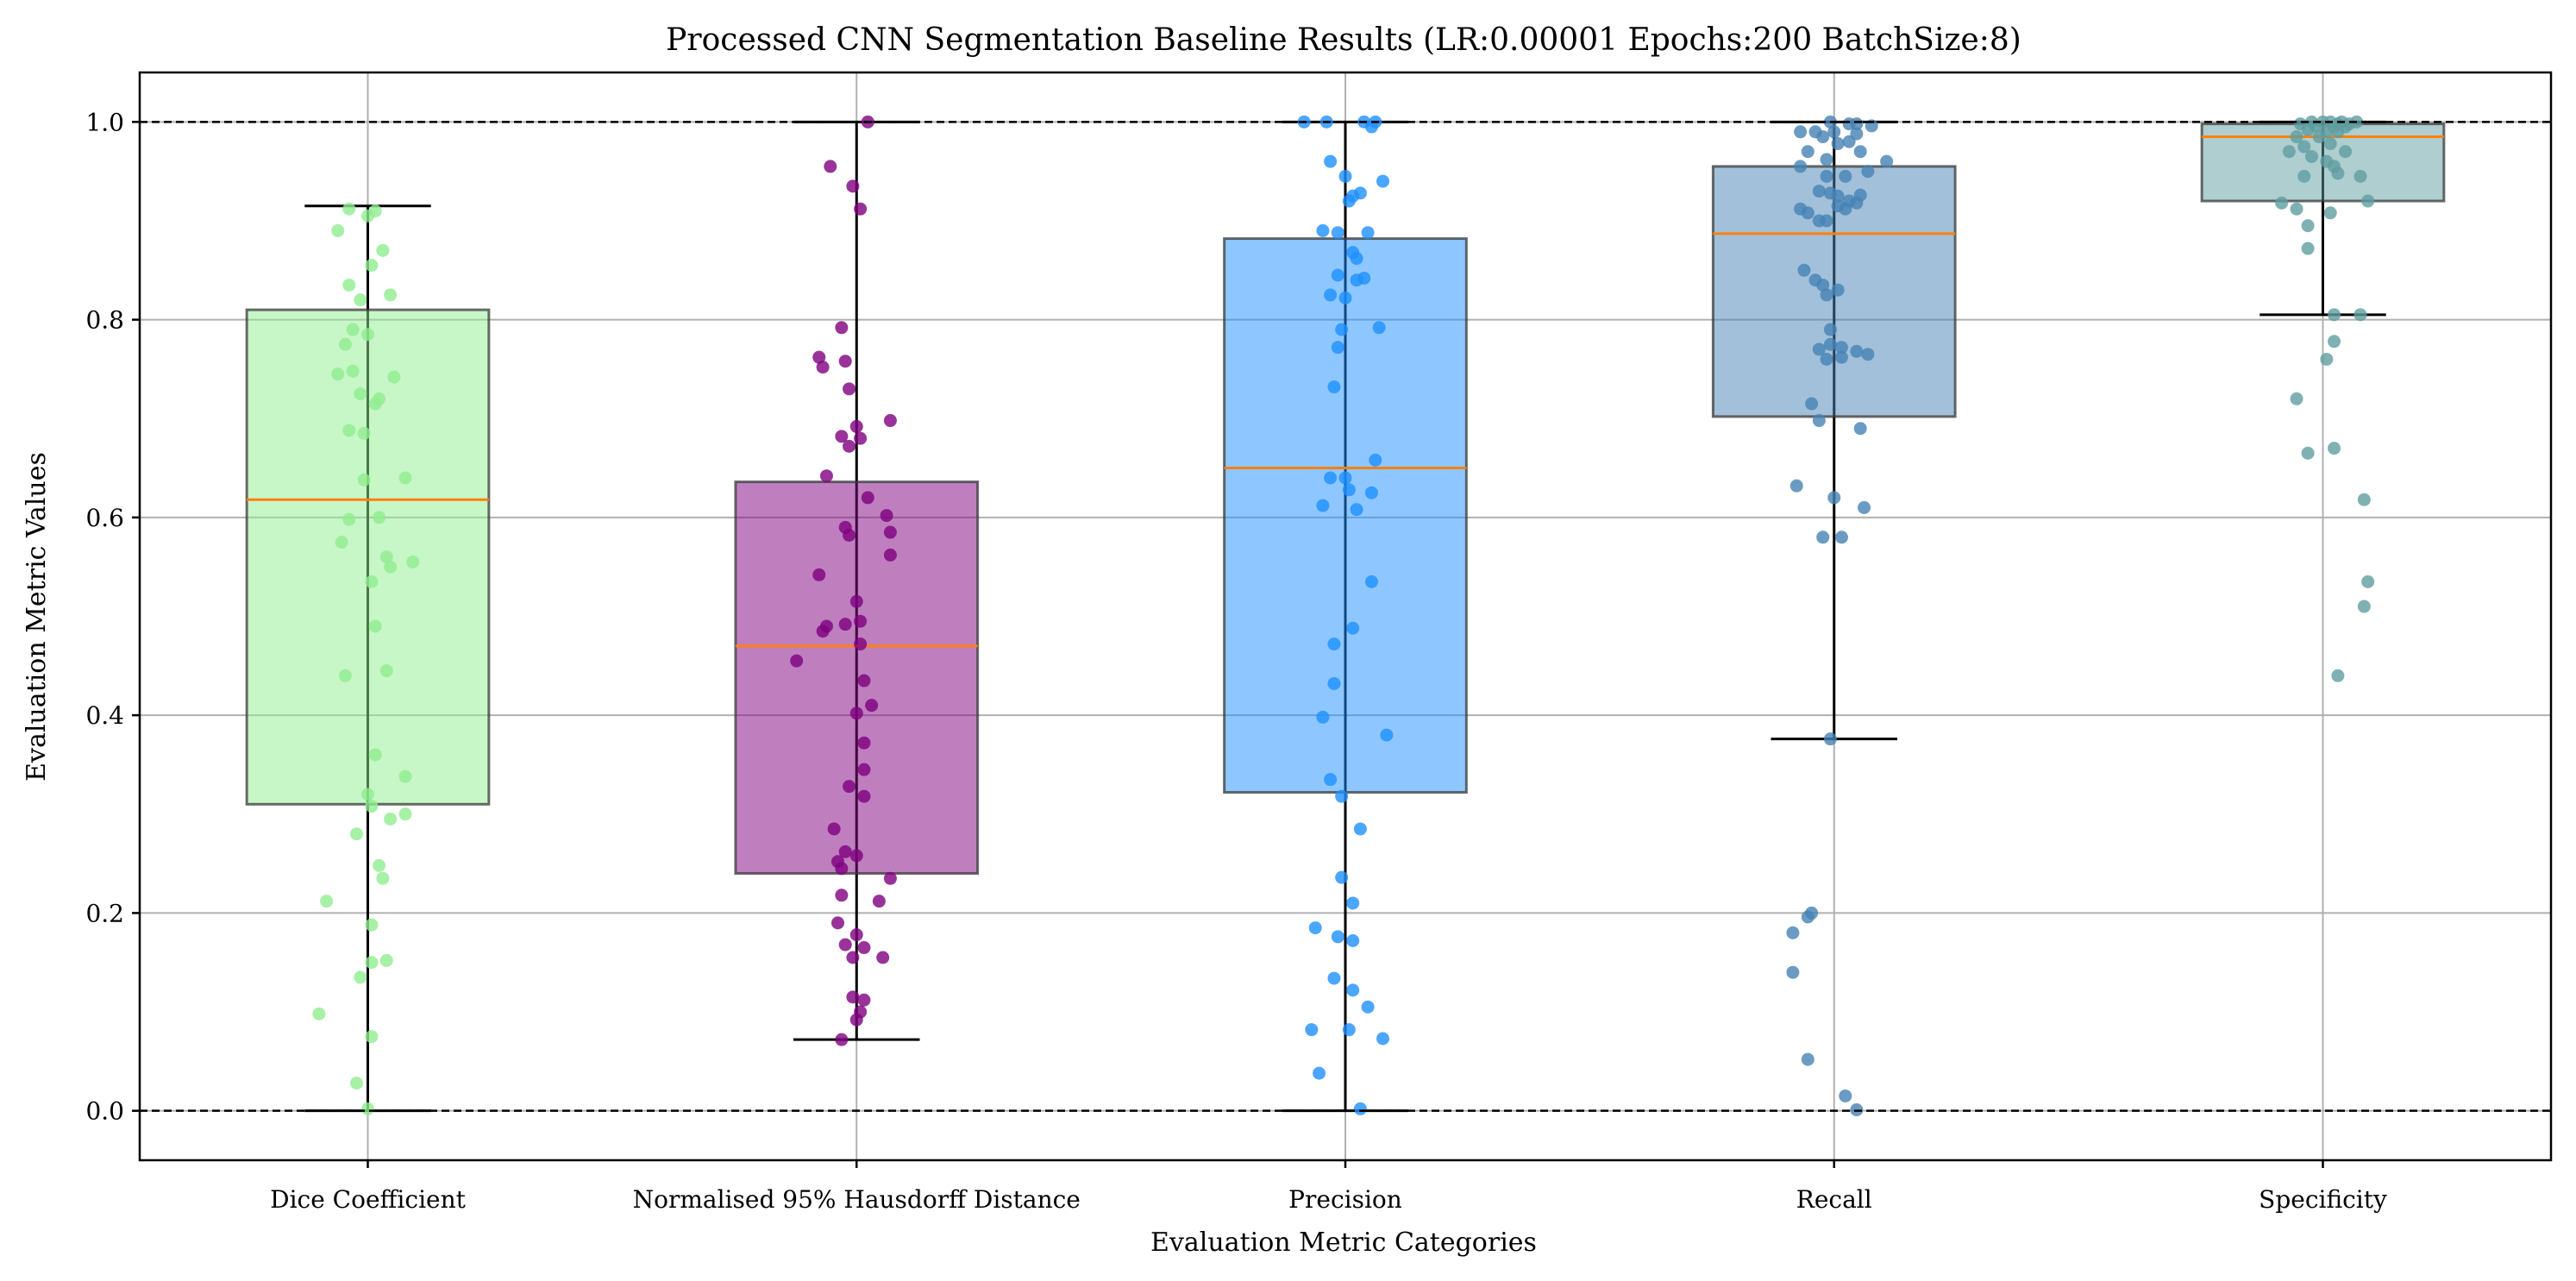  What do you see at coordinates (1834, 1199) in the screenshot?
I see `x-tick-label: Recall` at bounding box center [1834, 1199].